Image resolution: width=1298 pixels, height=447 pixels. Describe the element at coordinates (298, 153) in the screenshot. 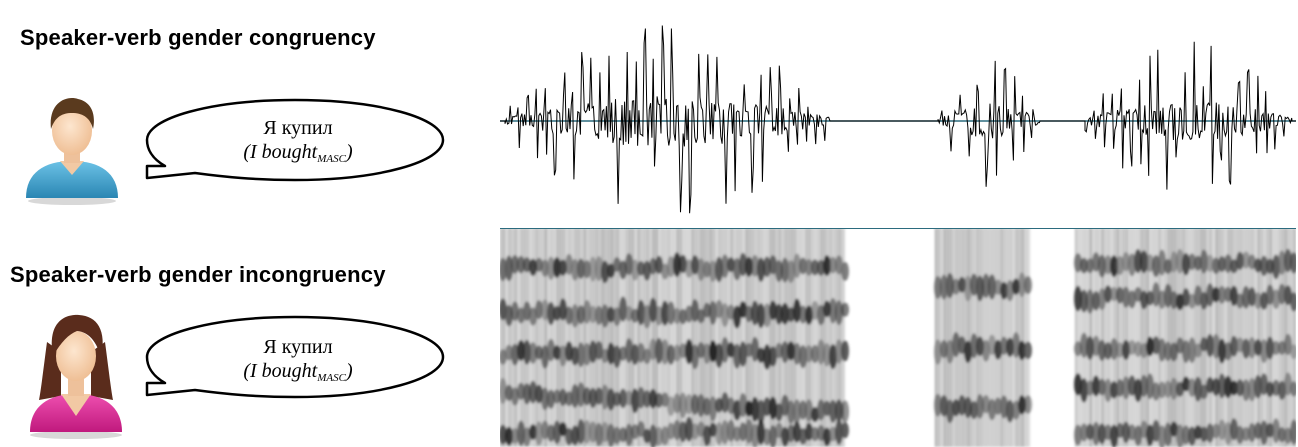

I see `utterance-gloss: (I boughtMASC)` at that location.